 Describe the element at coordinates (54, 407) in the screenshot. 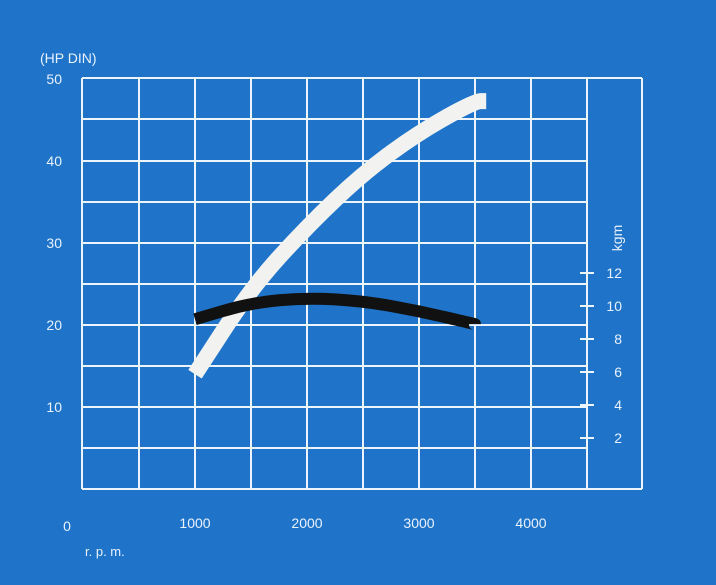

I see `y-tick-label-0: 10` at that location.